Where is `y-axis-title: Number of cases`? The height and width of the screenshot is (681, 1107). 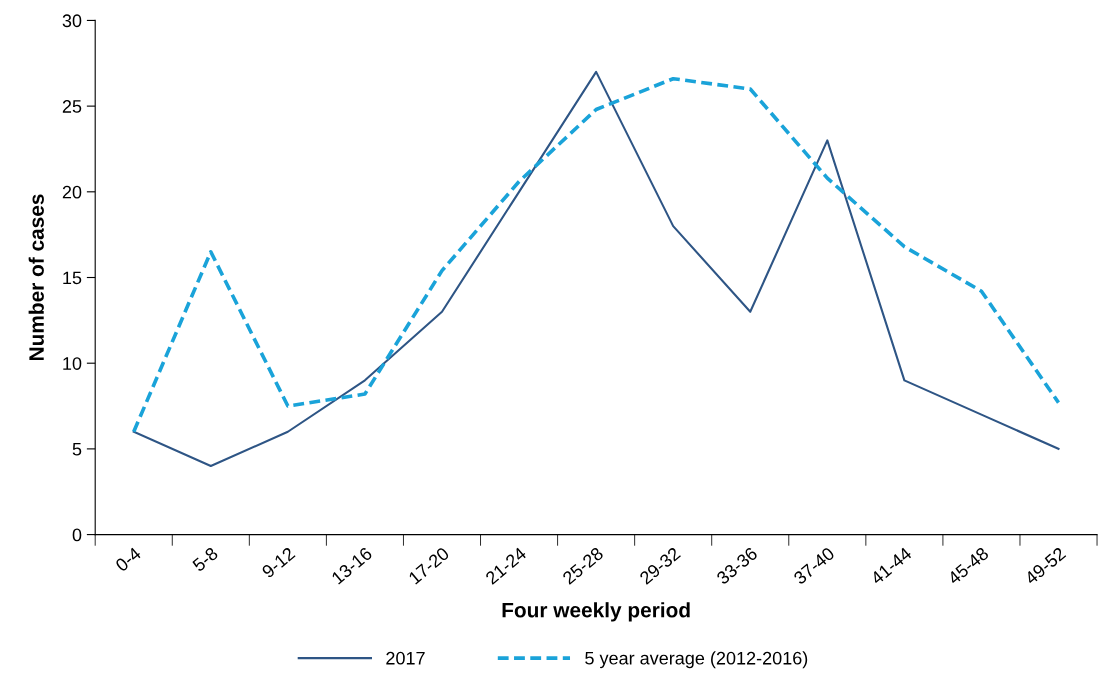
y-axis-title: Number of cases is located at coordinates (36, 277).